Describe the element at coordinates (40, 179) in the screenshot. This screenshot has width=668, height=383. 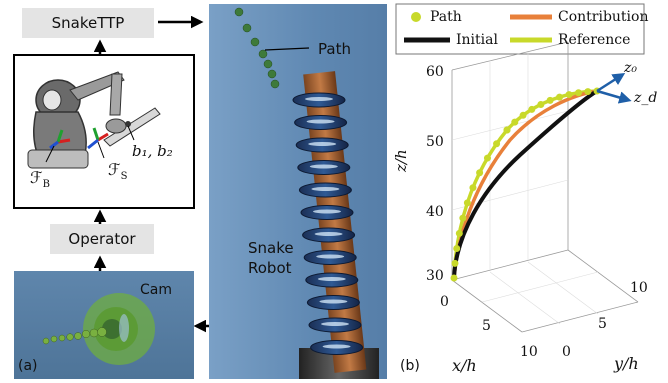
I see `frame-b-label: ℱB` at that location.